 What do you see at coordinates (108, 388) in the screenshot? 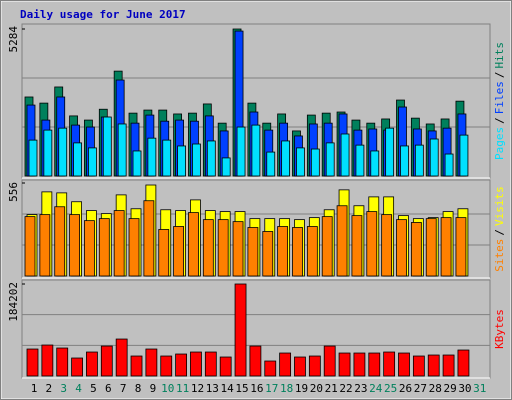
I see `x-tick-label: 6` at bounding box center [108, 388].